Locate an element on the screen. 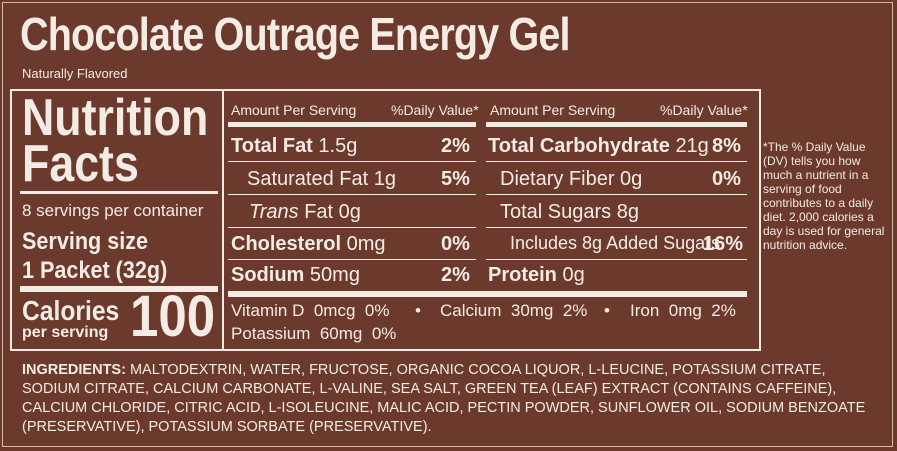 The image size is (897, 451). facts-heading: Nutrition Facts is located at coordinates (115, 141).